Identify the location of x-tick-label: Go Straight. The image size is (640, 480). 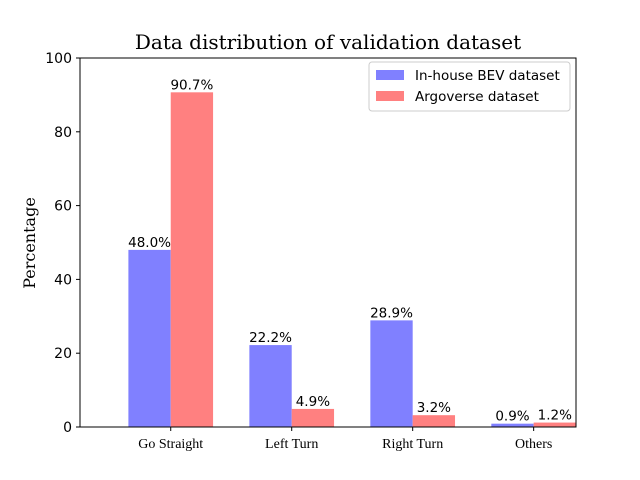
(170, 444).